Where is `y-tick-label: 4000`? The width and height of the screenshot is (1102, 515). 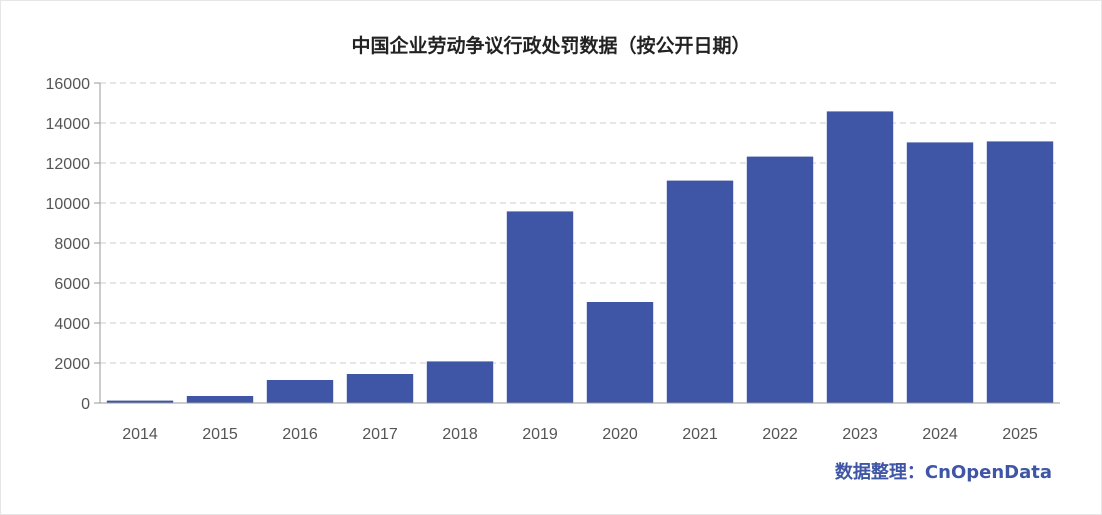
y-tick-label: 4000 is located at coordinates (72, 324).